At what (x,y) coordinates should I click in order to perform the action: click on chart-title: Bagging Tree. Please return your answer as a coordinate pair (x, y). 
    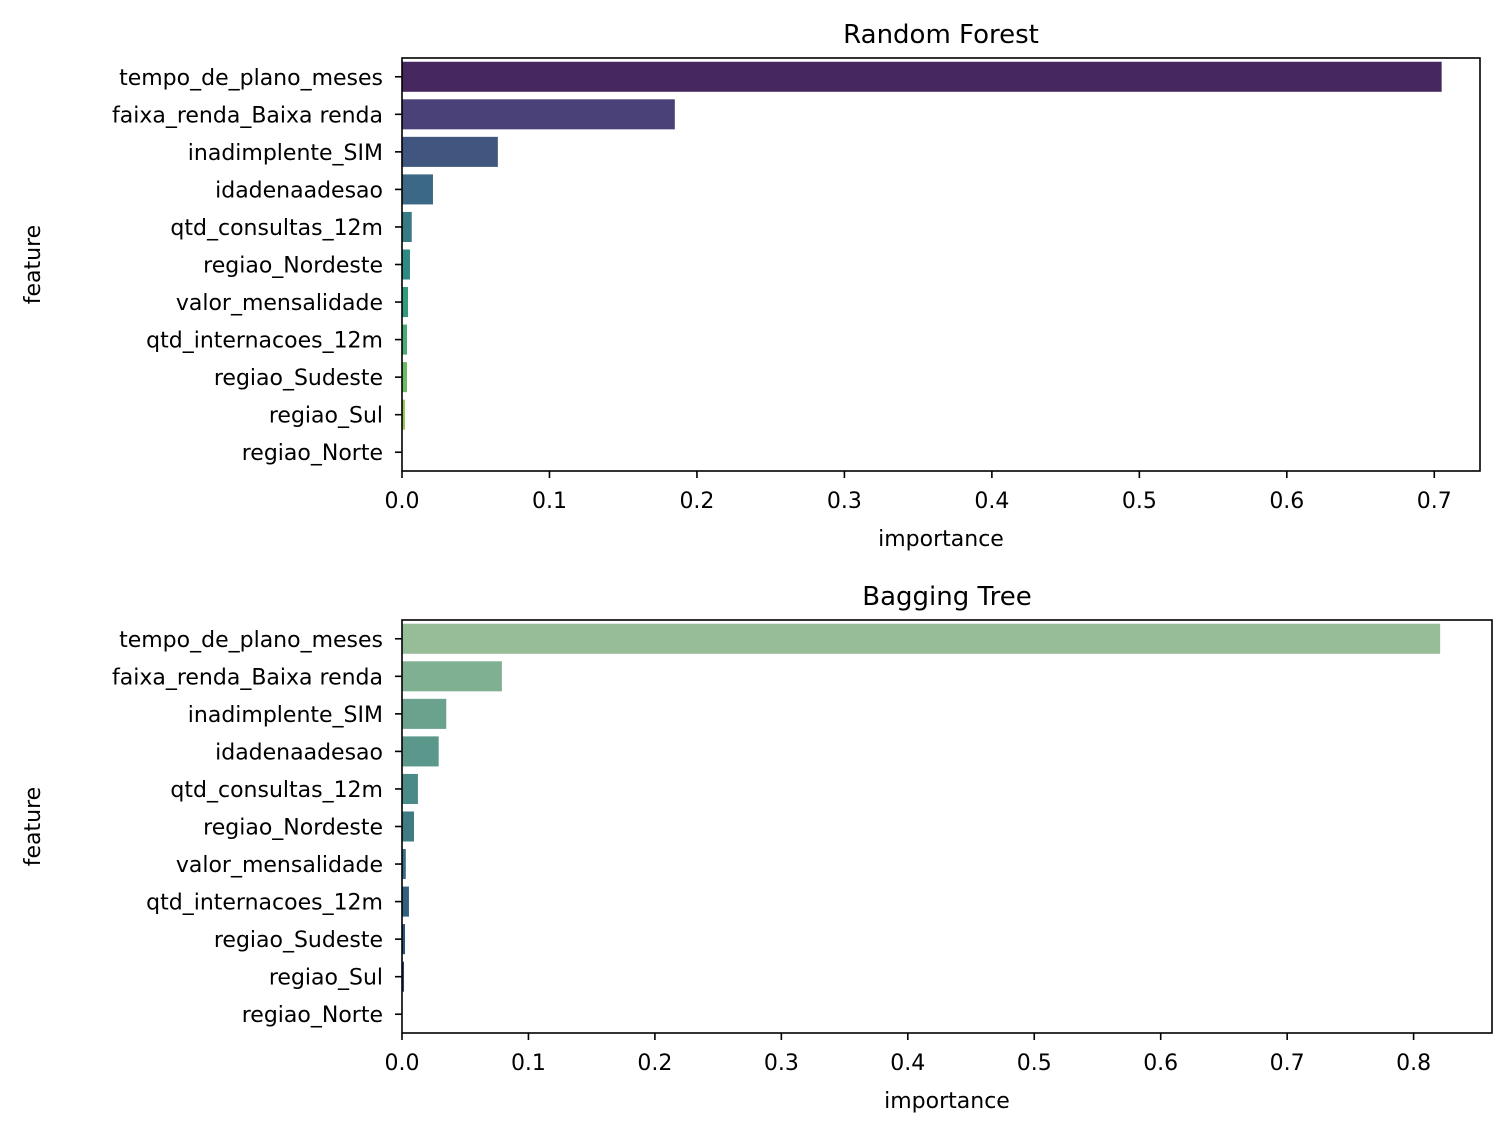
    Looking at the image, I should click on (946, 597).